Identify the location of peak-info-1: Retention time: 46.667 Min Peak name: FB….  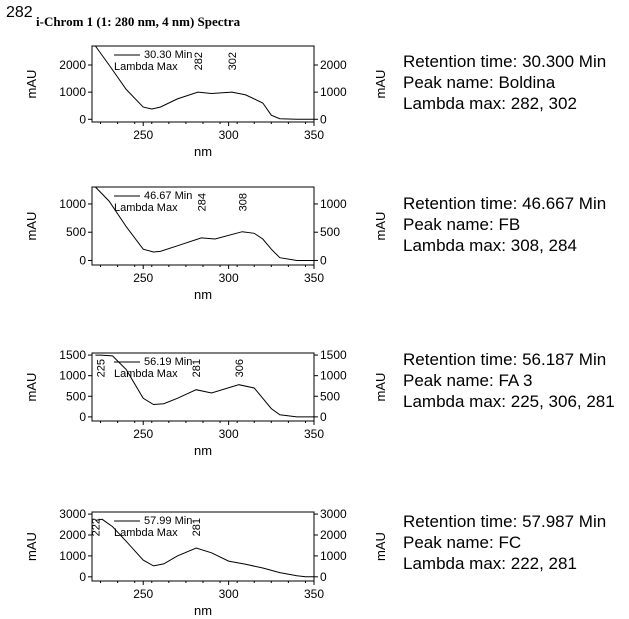
(504, 224).